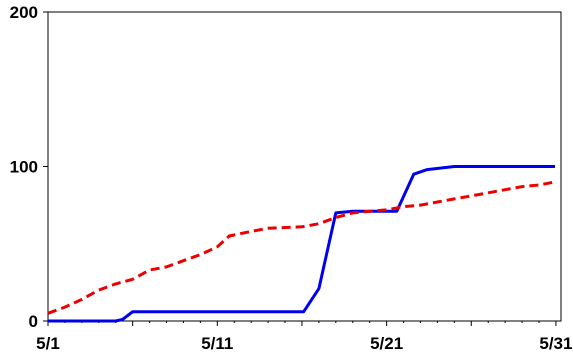  Describe the element at coordinates (33, 321) in the screenshot. I see `y-tick-label: 0` at that location.